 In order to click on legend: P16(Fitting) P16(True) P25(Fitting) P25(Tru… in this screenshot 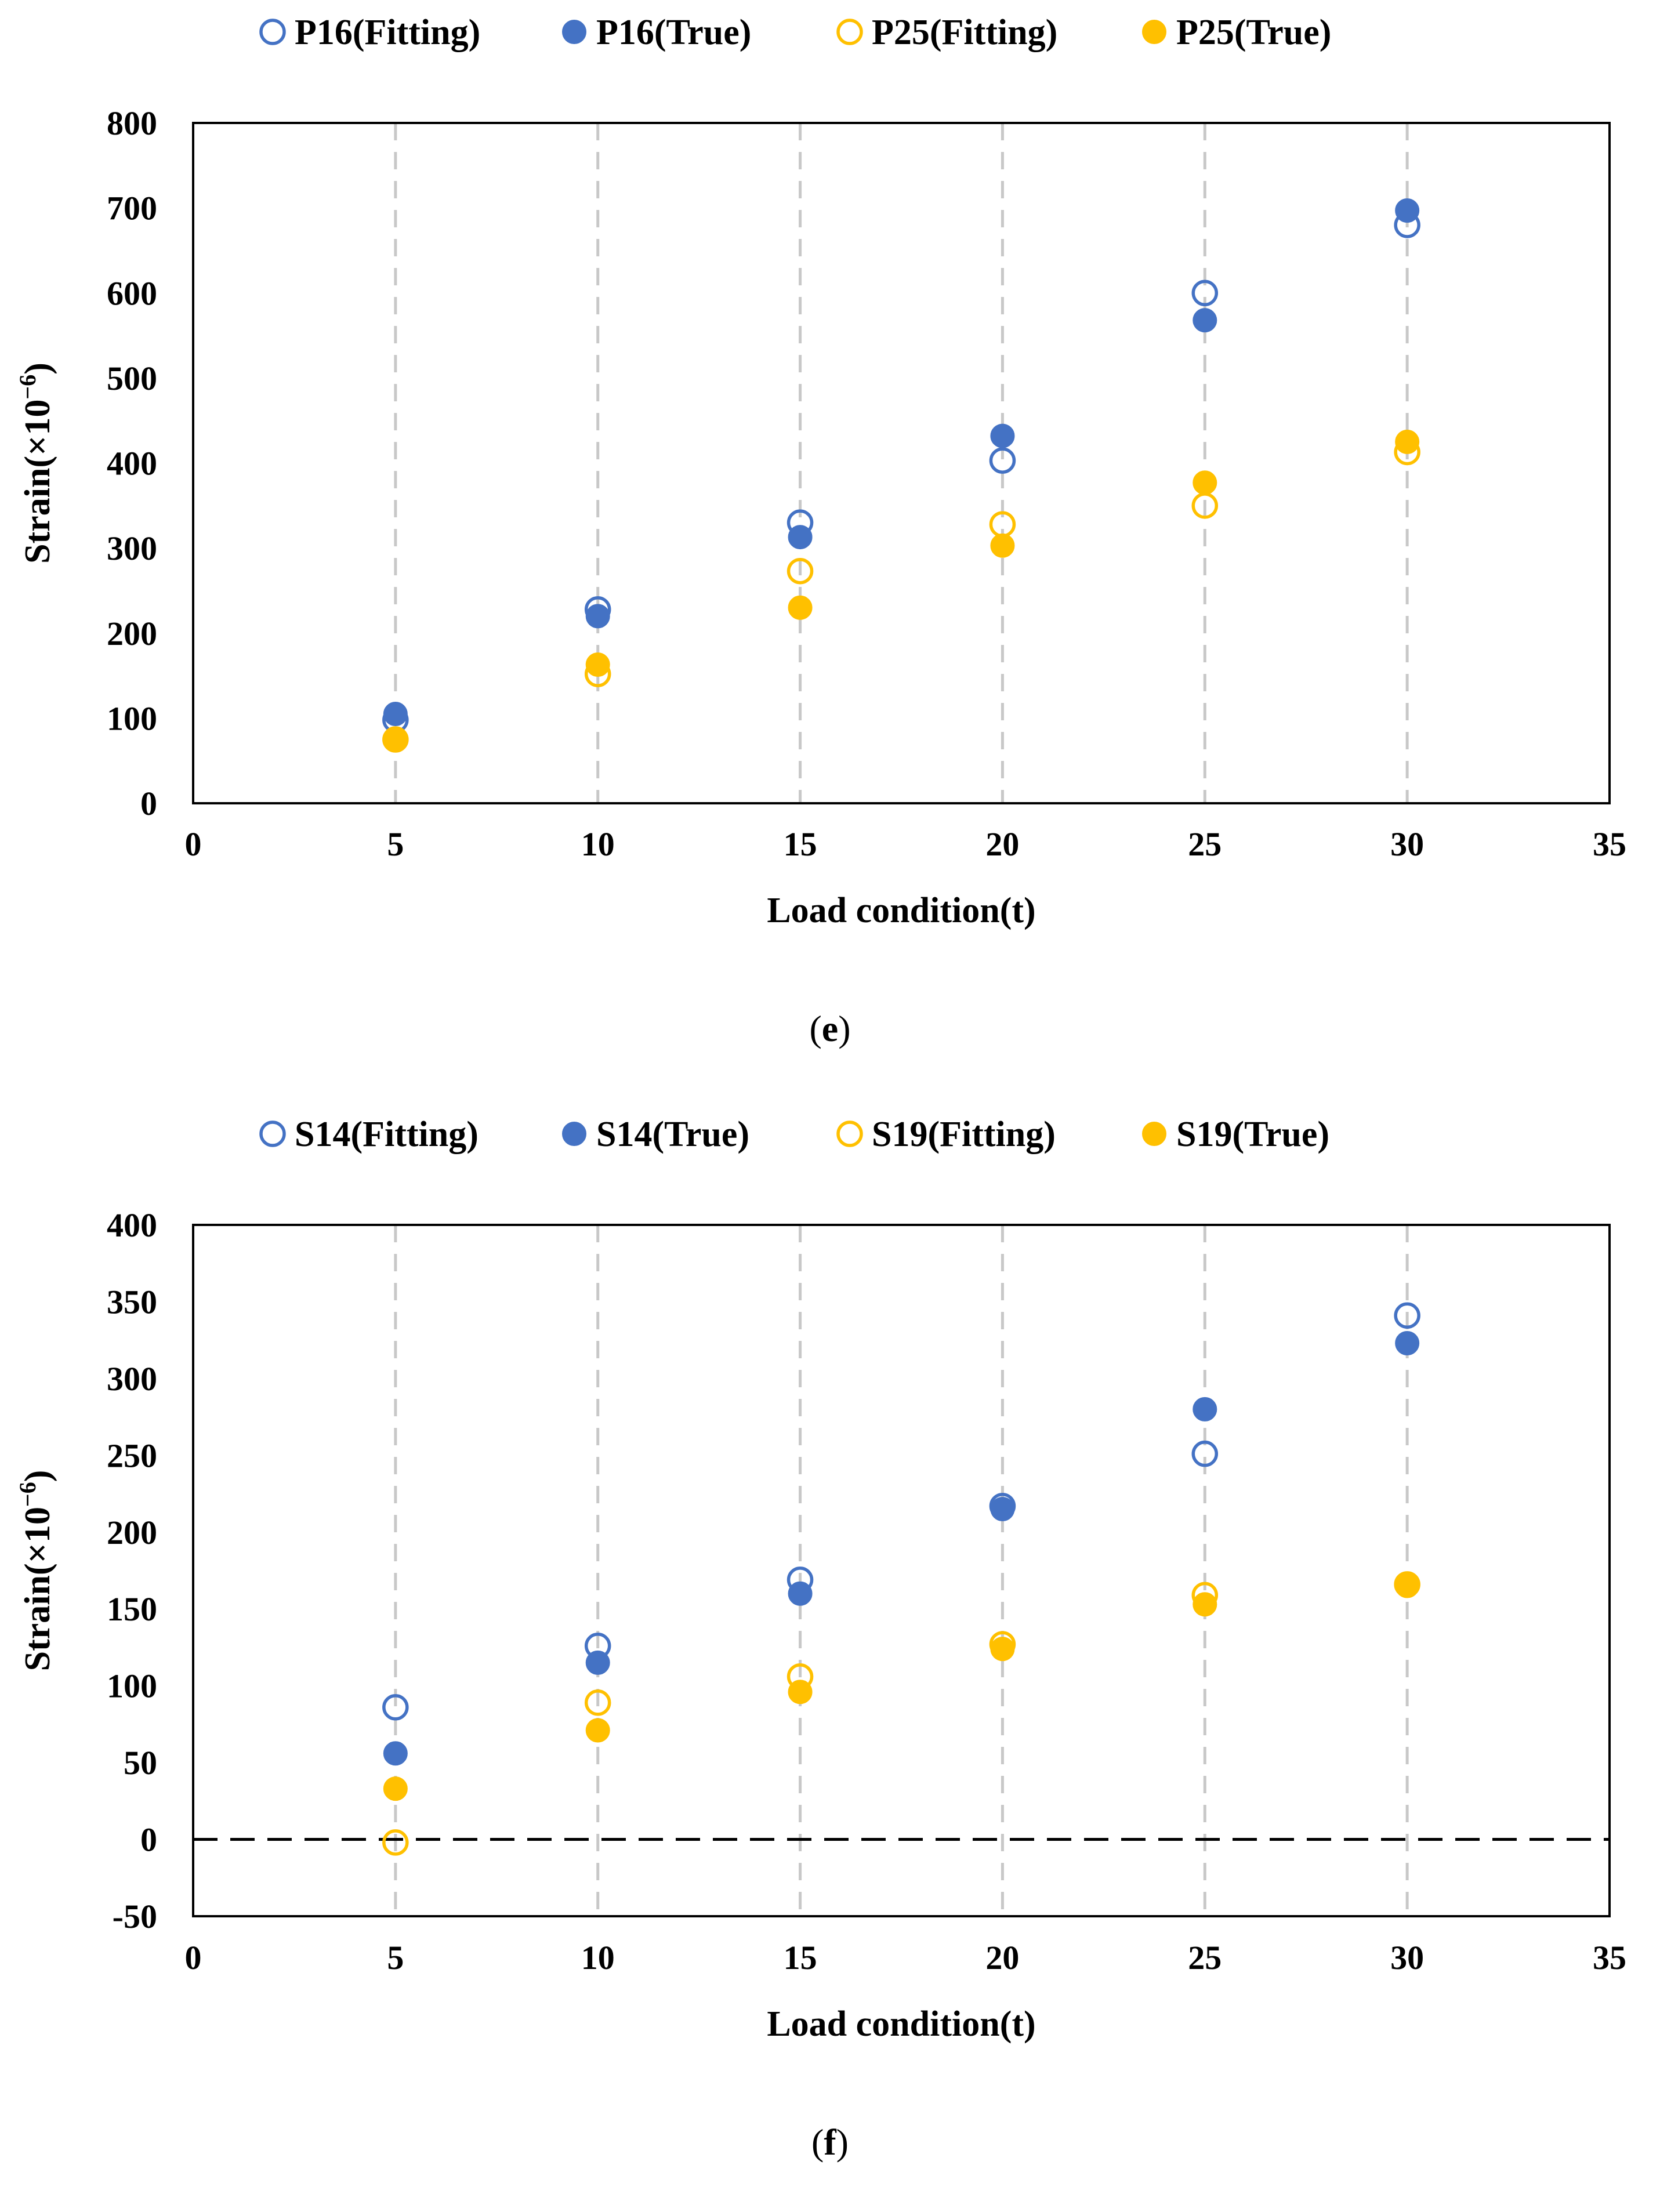, I will do `click(795, 32)`.